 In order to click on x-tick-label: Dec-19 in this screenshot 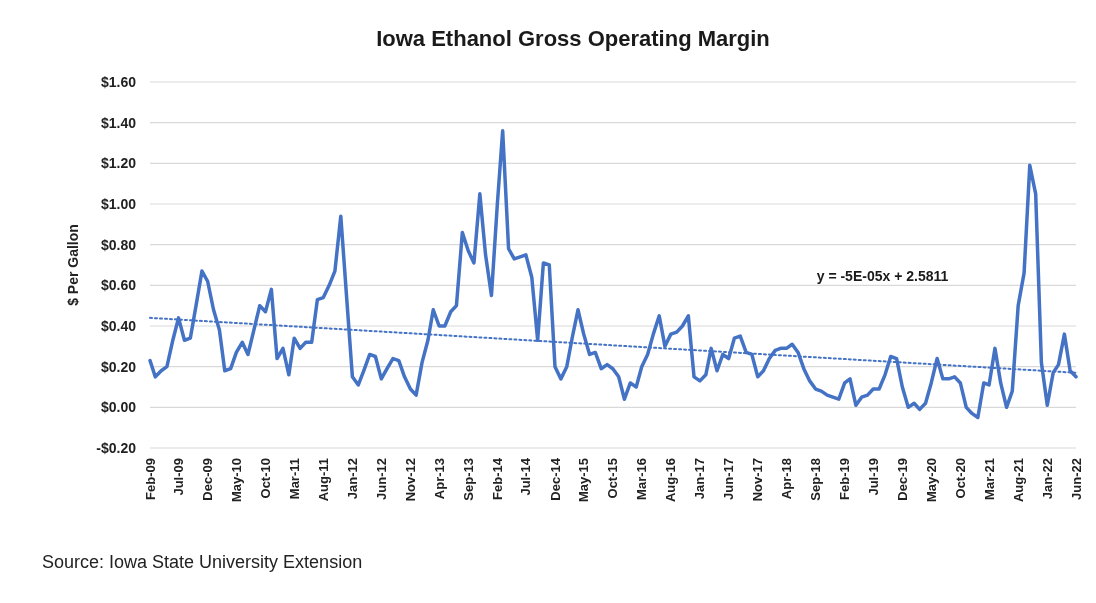, I will do `click(902, 479)`.